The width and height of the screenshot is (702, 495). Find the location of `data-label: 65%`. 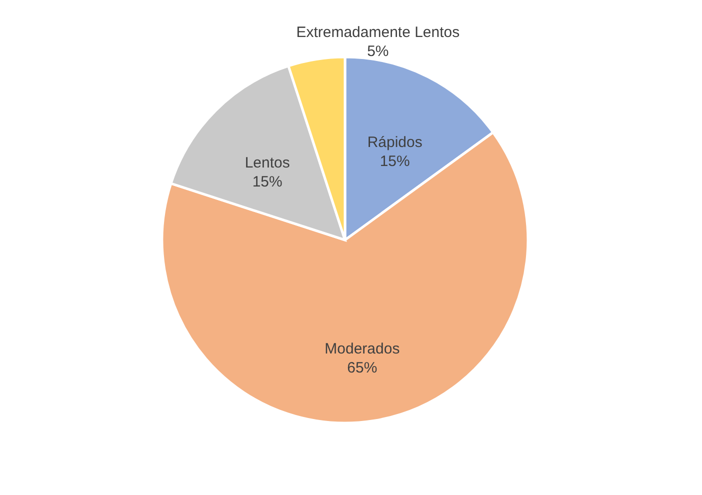

data-label: 65% is located at coordinates (362, 367).